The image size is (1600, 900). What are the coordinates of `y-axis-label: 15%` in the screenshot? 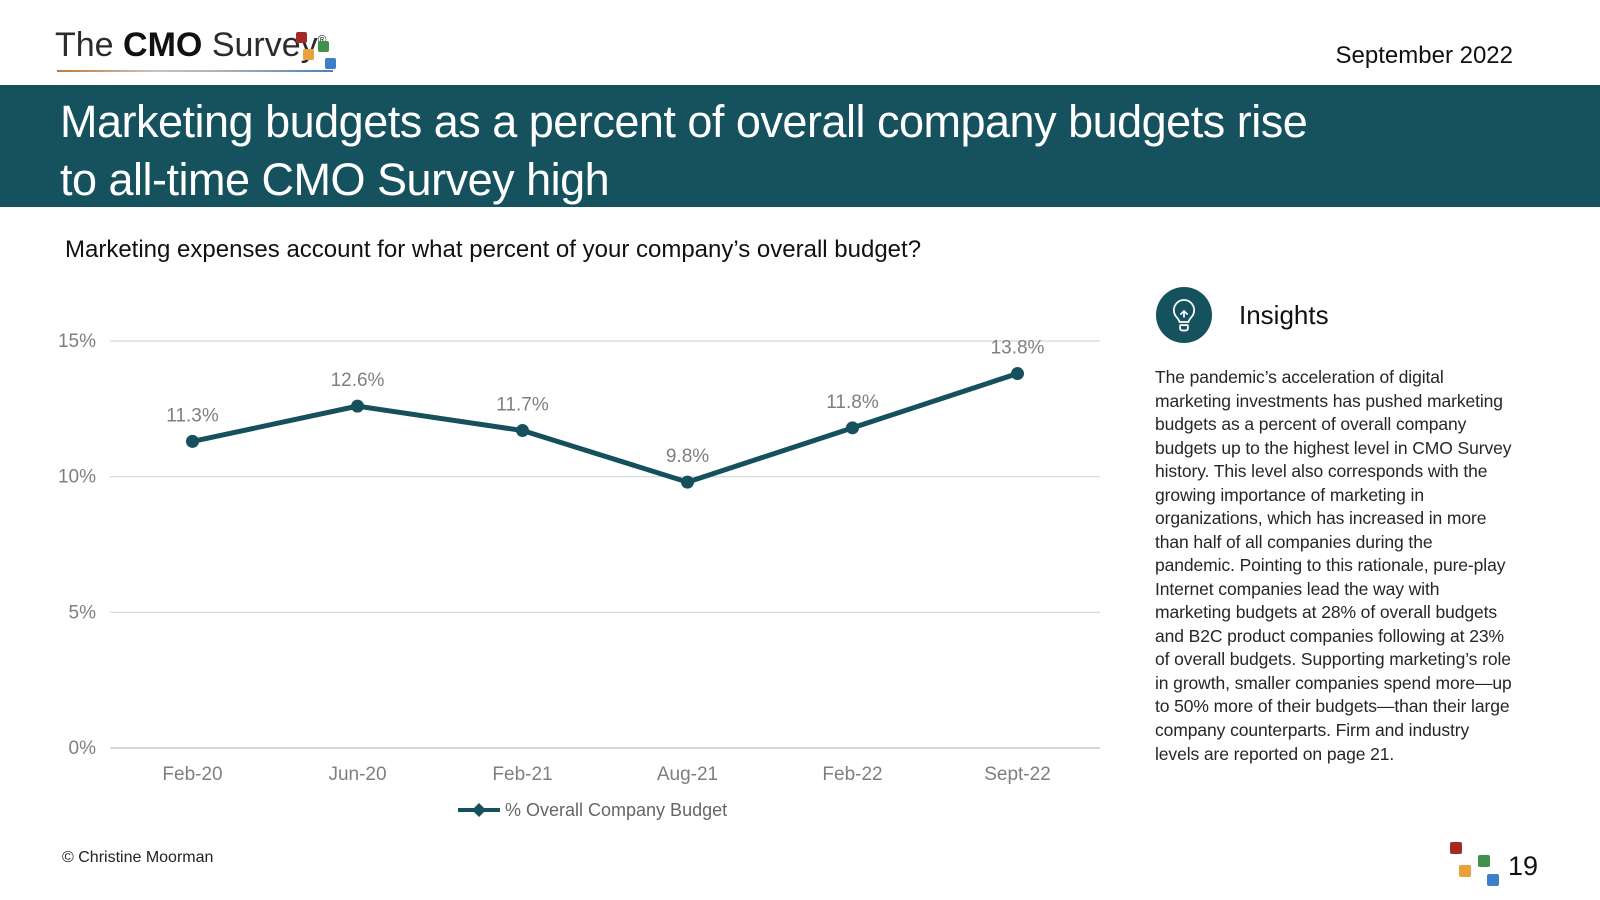 It's located at (77, 341).